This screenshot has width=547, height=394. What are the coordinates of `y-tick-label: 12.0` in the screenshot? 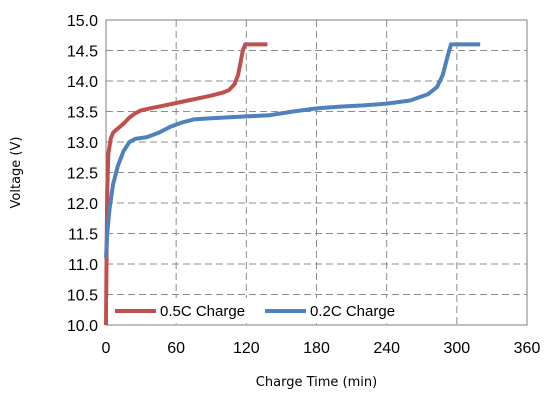 It's located at (82, 204).